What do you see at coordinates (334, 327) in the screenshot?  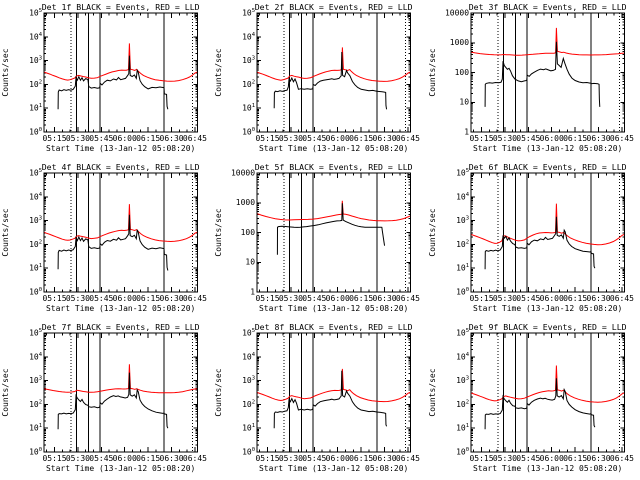 I see `panel-title: Det 8f BLACK = Events, RED = LLD` at bounding box center [334, 327].